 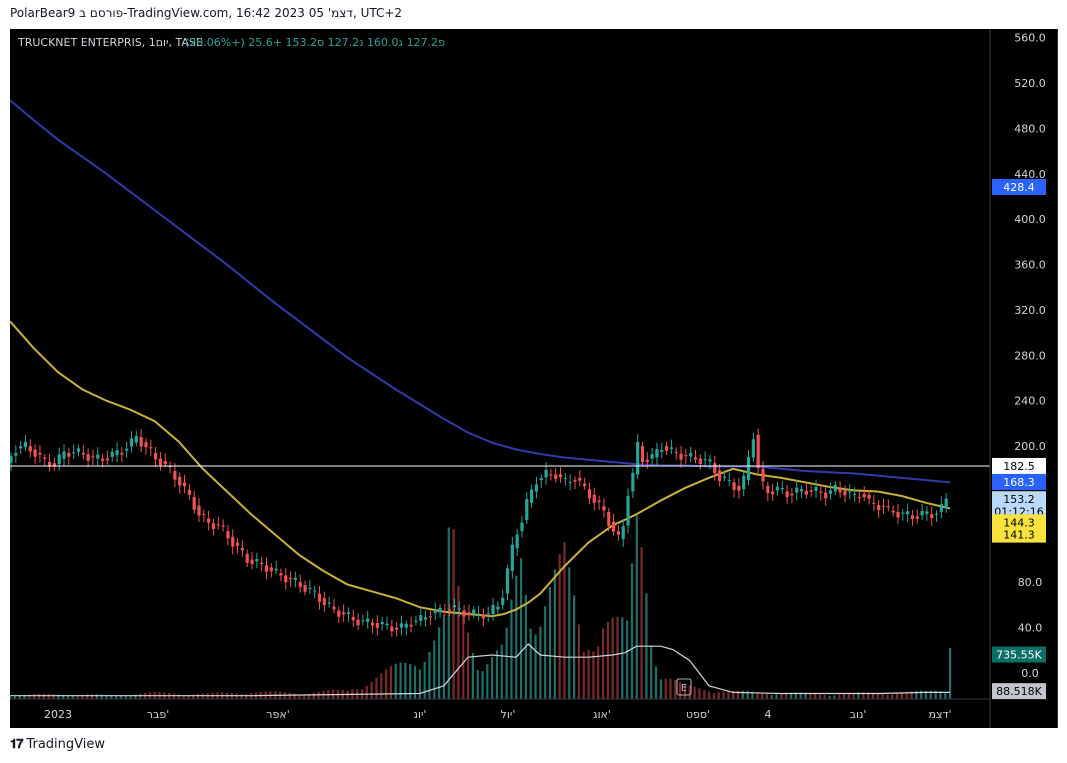 What do you see at coordinates (110, 42) in the screenshot?
I see `symbol-legend: TRUCKNET ENTERPRIS, 1יום, TASE` at bounding box center [110, 42].